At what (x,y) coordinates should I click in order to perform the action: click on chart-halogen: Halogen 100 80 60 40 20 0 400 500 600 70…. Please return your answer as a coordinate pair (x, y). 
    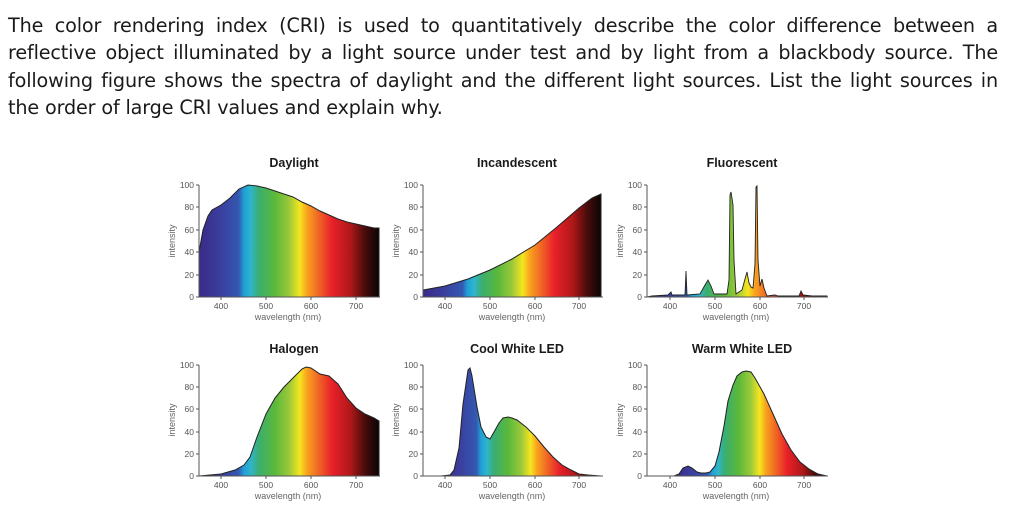
    Looking at the image, I should click on (273, 421).